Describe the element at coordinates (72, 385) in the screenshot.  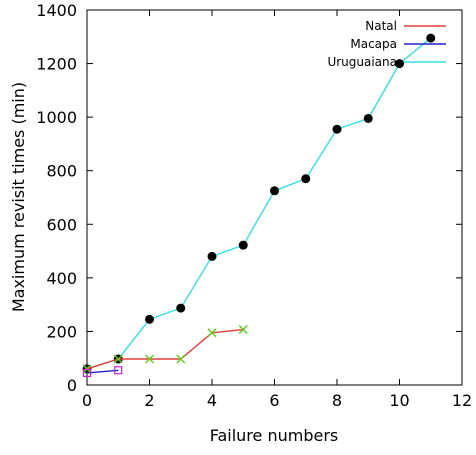
I see `y-tick-label: 0` at that location.